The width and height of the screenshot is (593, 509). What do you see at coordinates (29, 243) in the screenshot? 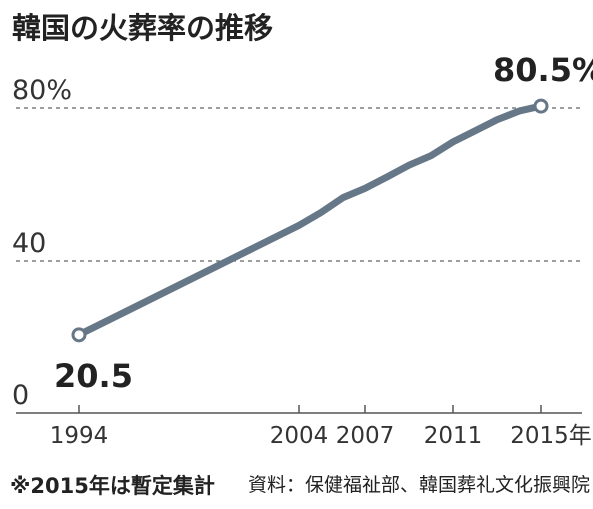
I see `y-tick-label-40: 40` at bounding box center [29, 243].